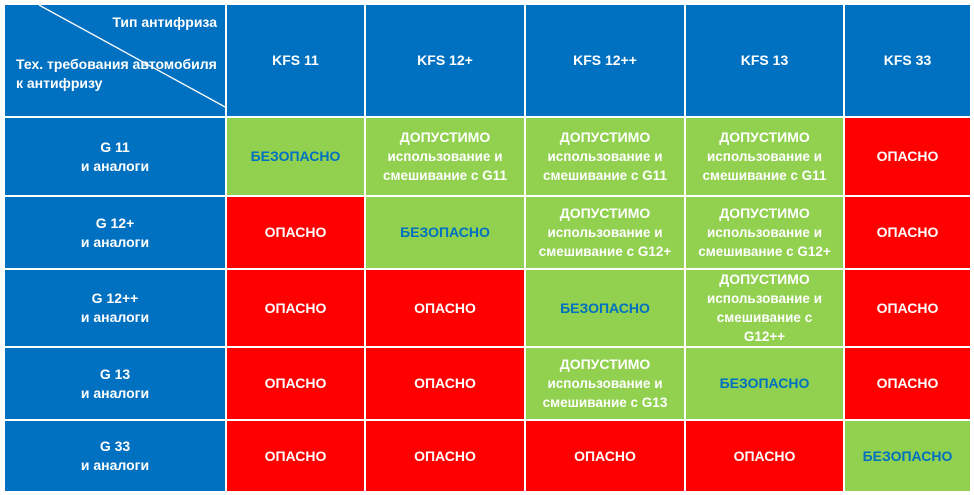 This screenshot has height=495, width=974. I want to click on row-header: G 11 и аналоги, so click(115, 156).